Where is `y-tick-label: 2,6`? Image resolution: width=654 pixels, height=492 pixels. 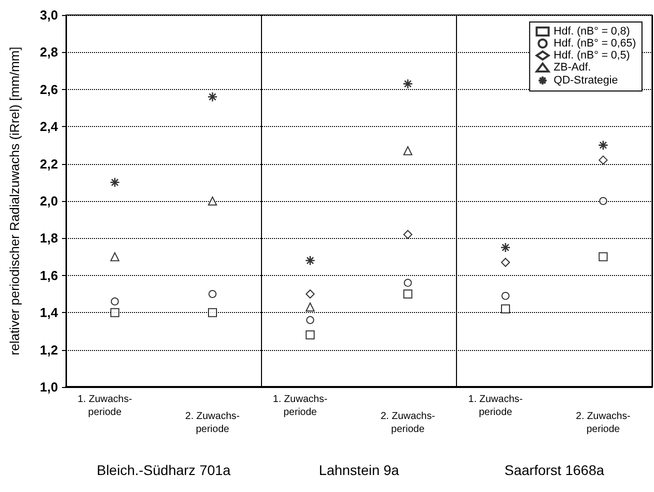 y-tick-label: 2,6 is located at coordinates (49, 89).